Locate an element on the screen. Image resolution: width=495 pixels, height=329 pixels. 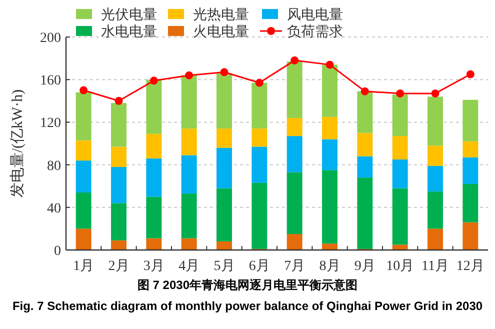
x-tick-label: 8月 is located at coordinates (329, 266).